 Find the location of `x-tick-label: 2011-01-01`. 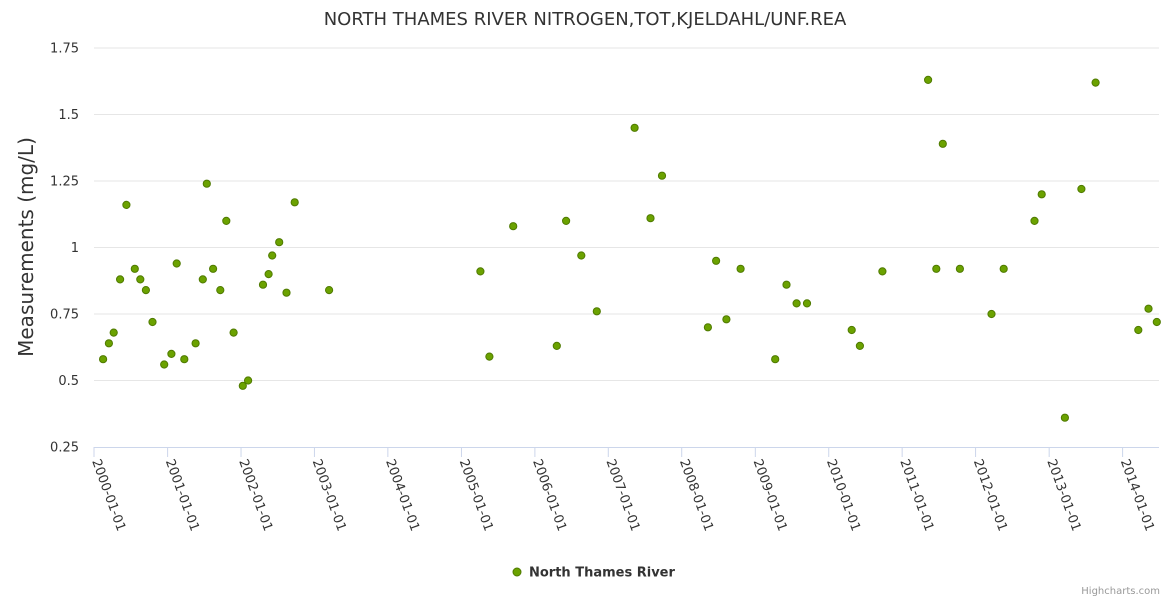

x-tick-label: 2011-01-01 is located at coordinates (916, 495).